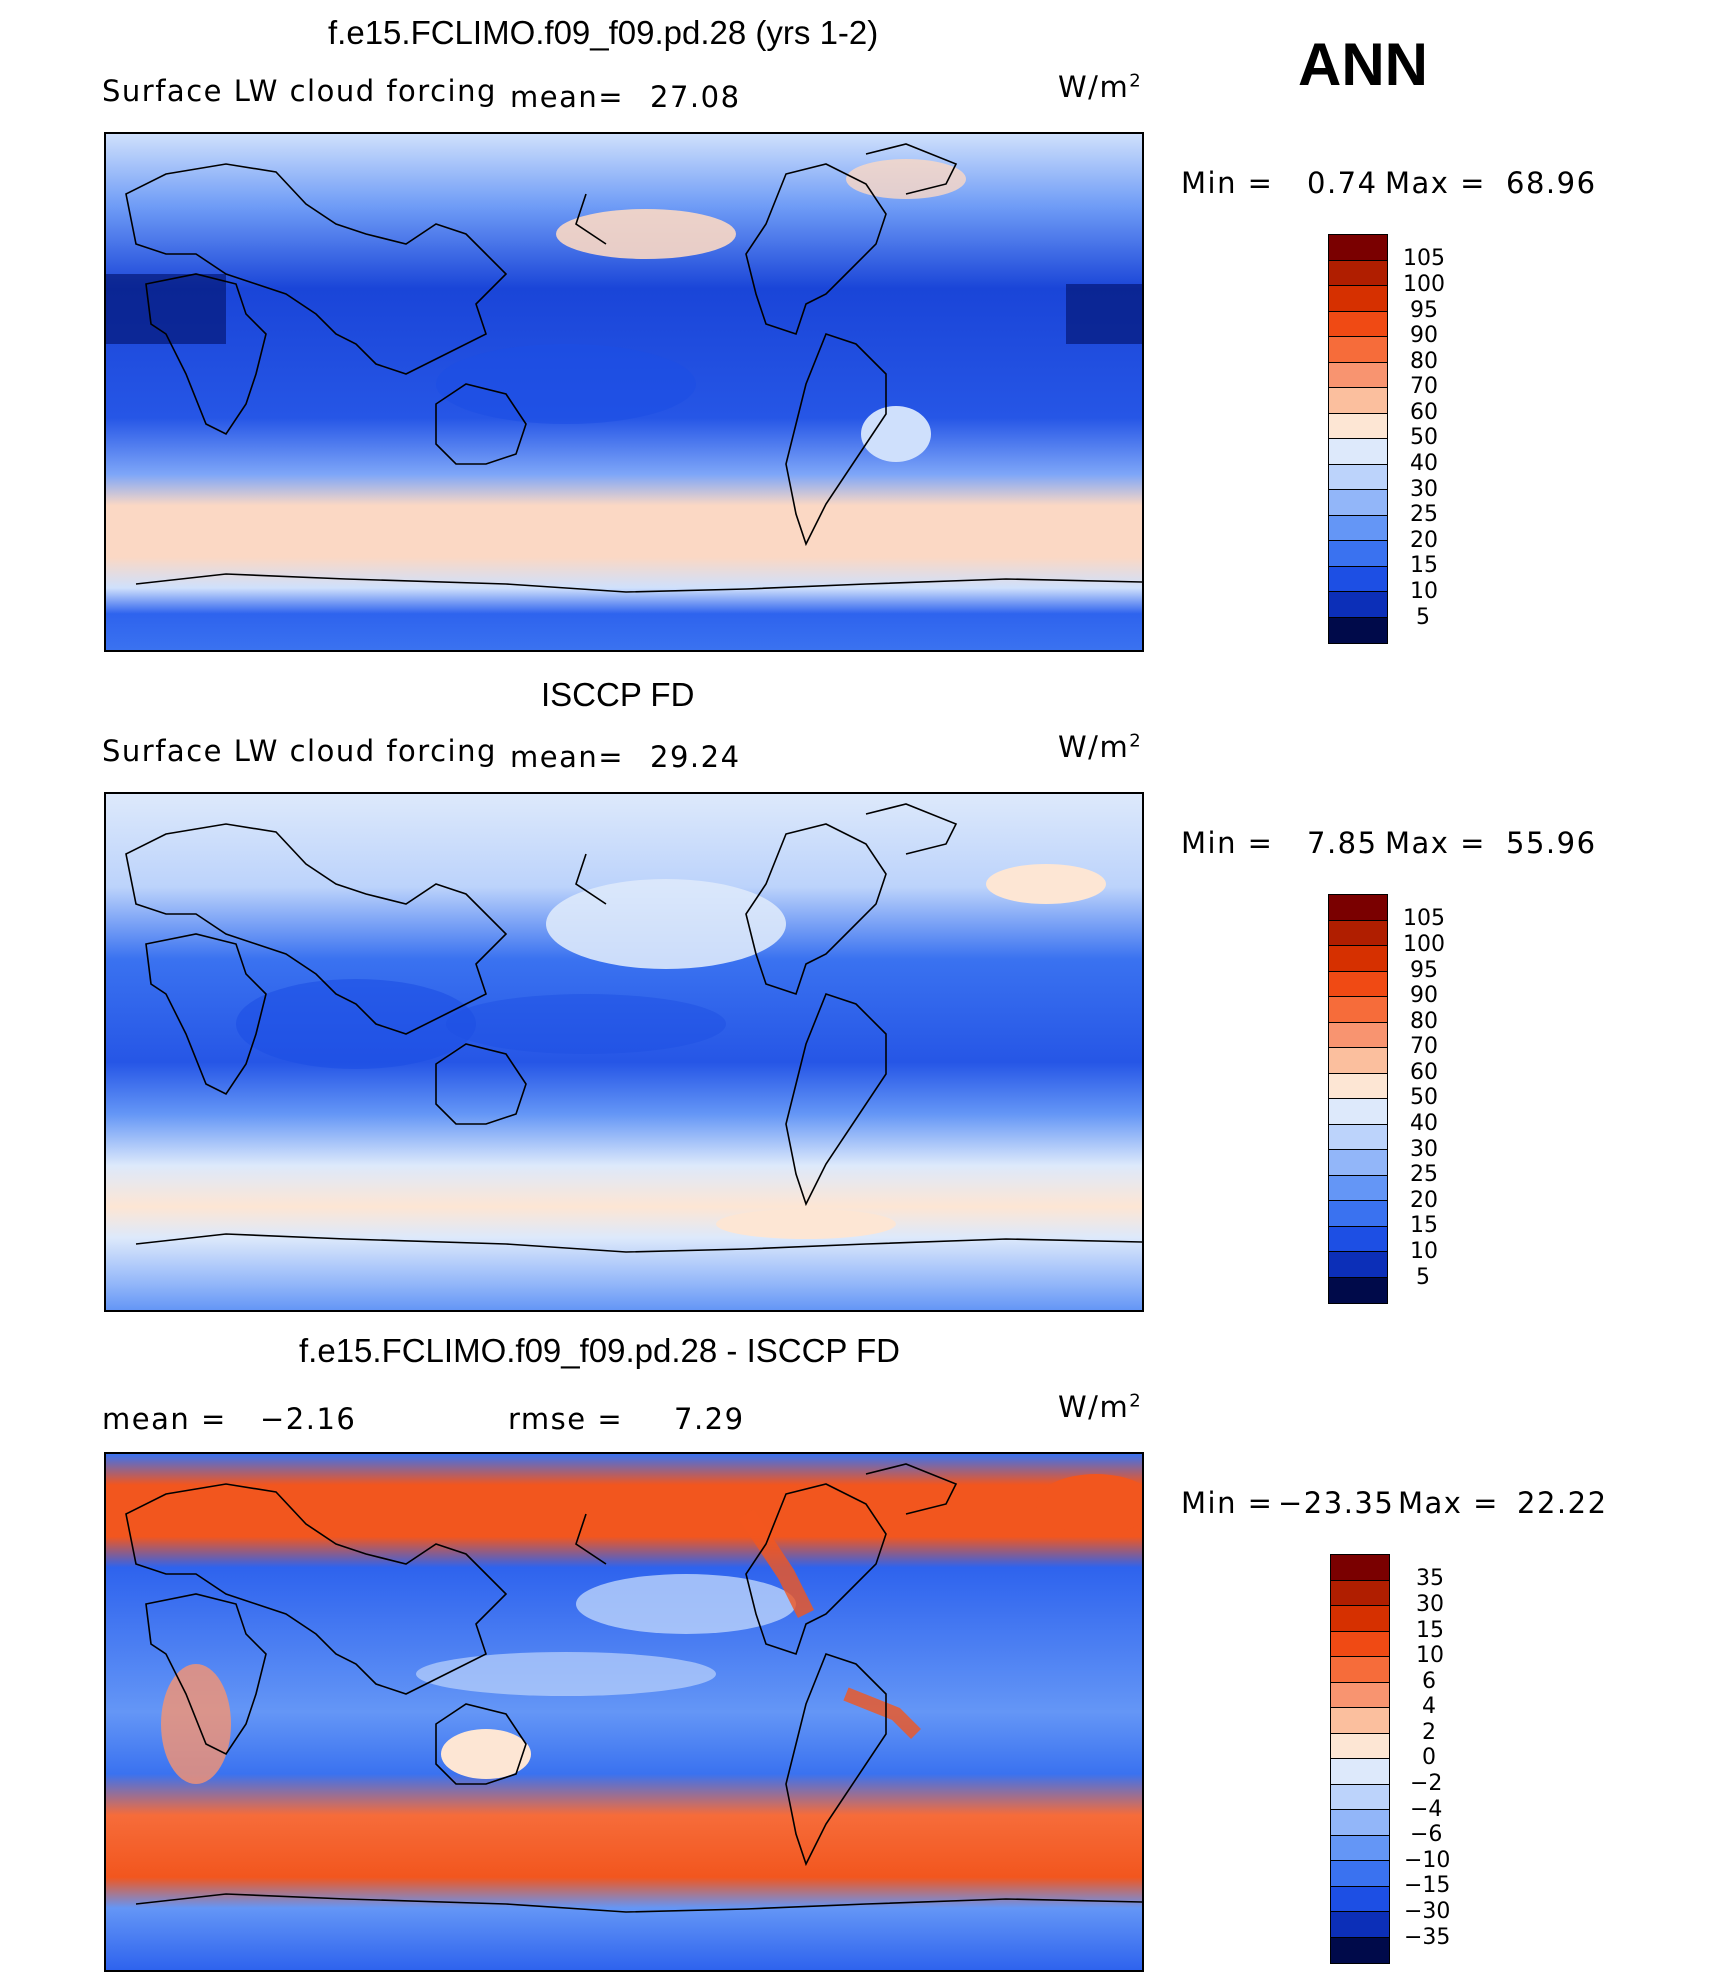 The image size is (1710, 1979). Describe the element at coordinates (1342, 183) in the screenshot. I see `panel1-min-value: 0.74` at that location.